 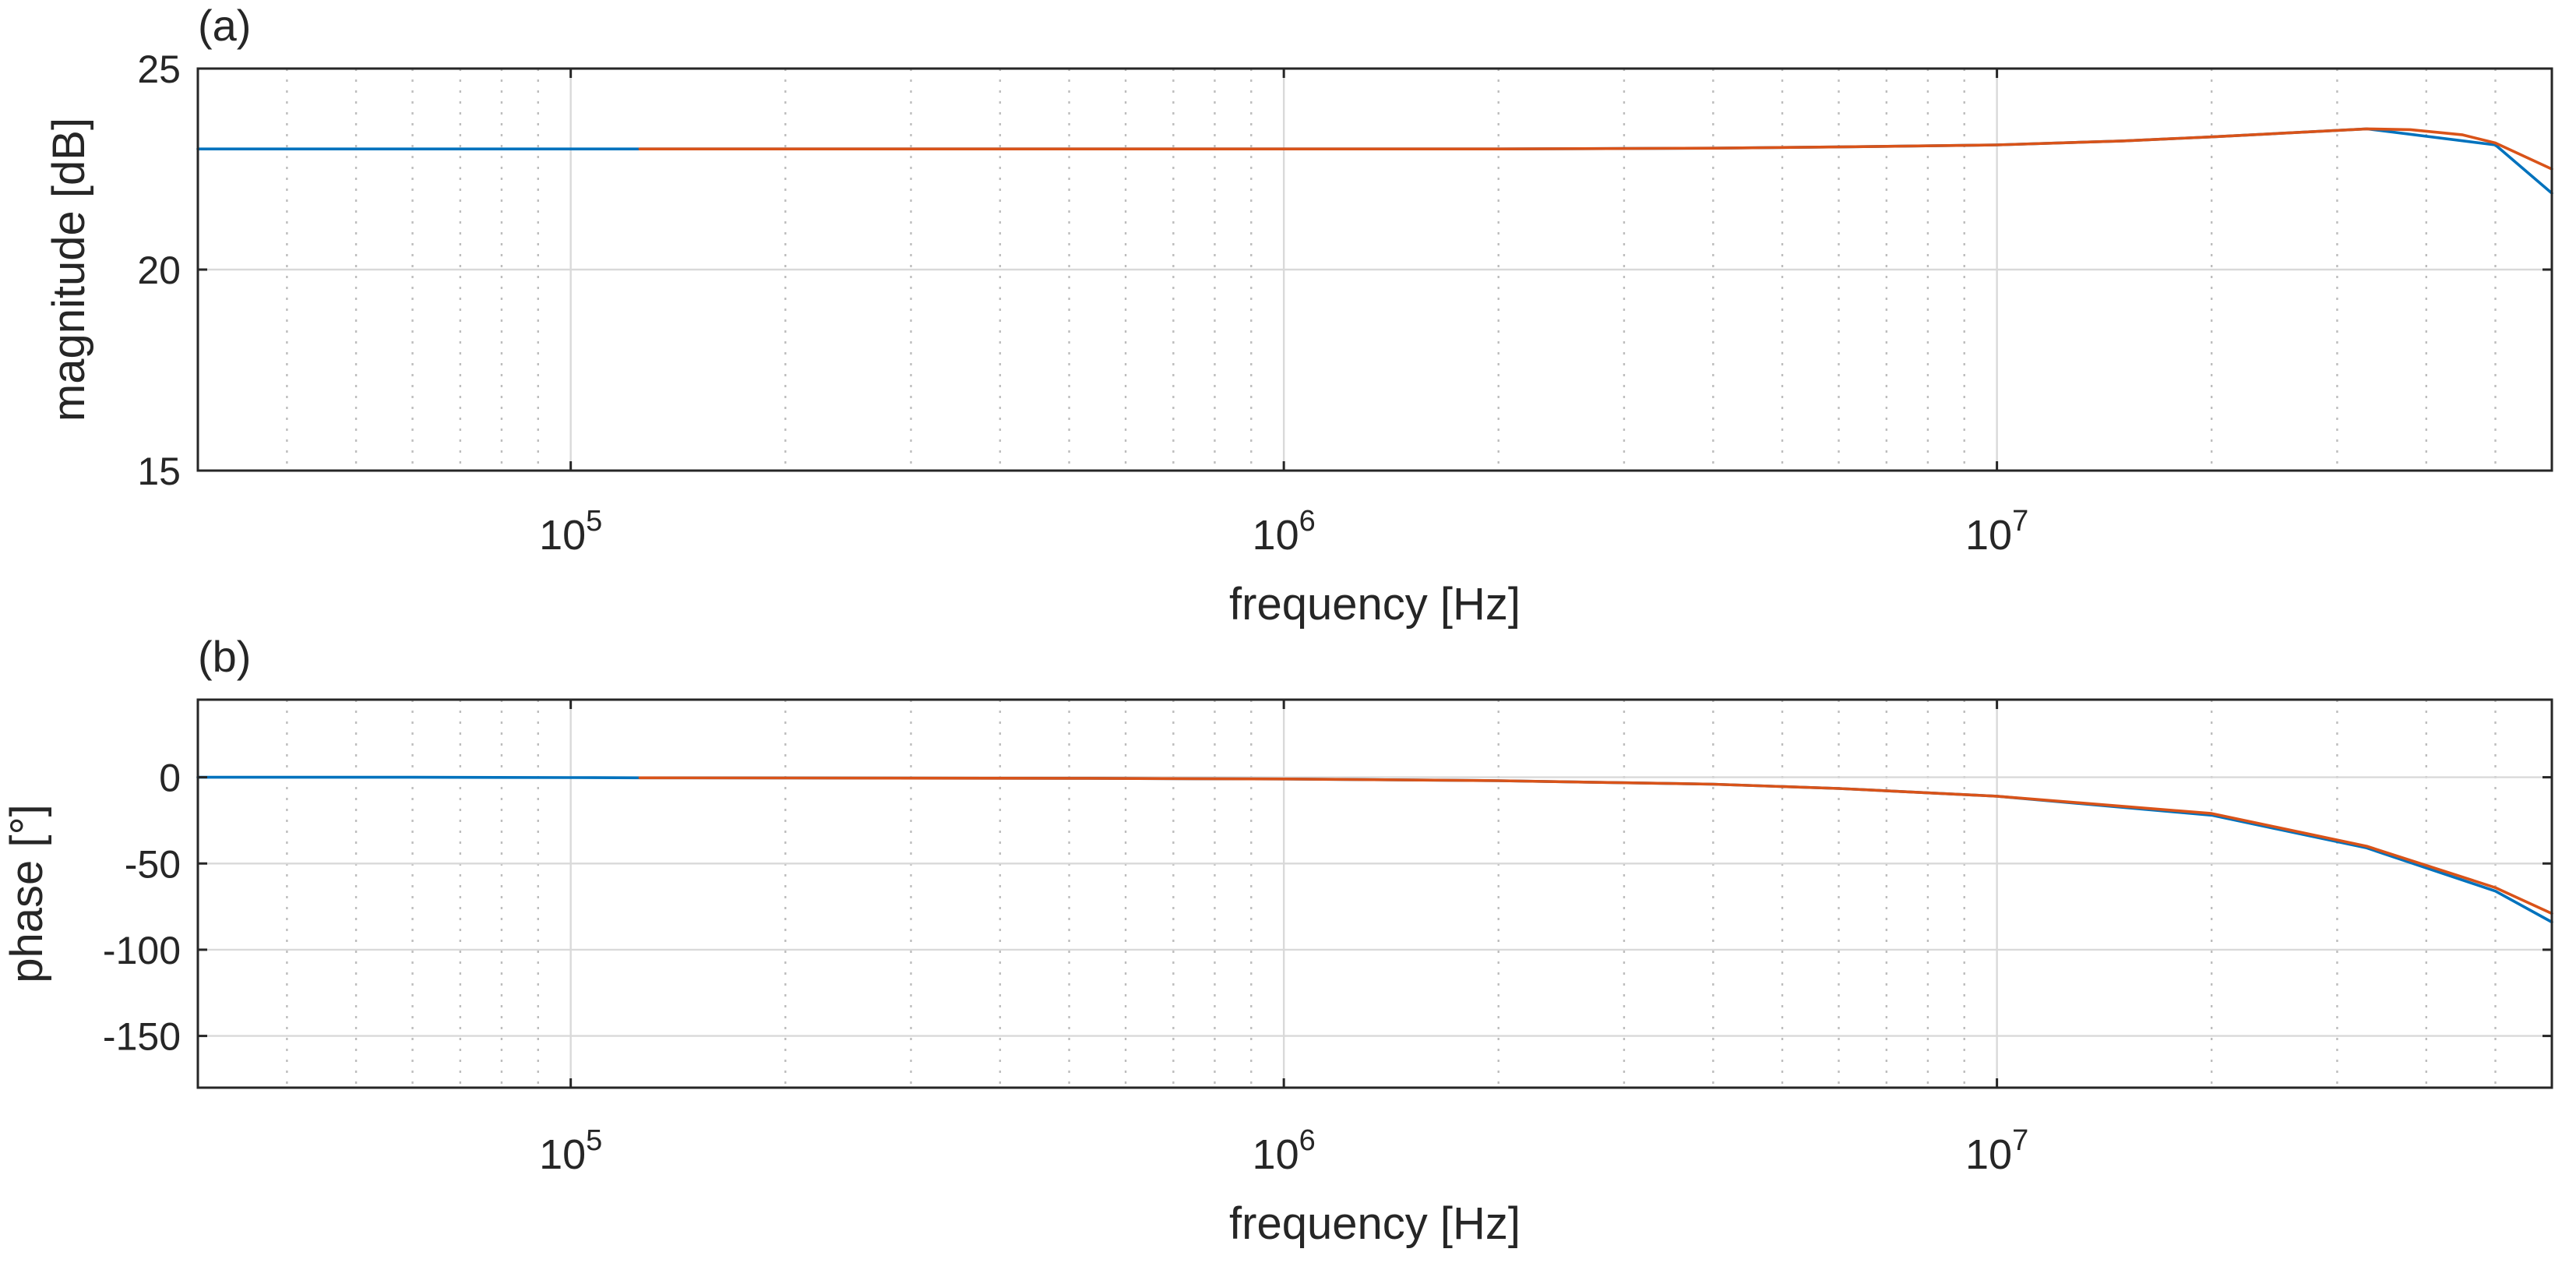 What do you see at coordinates (142, 1037) in the screenshot?
I see `y-tick-label: -150` at bounding box center [142, 1037].